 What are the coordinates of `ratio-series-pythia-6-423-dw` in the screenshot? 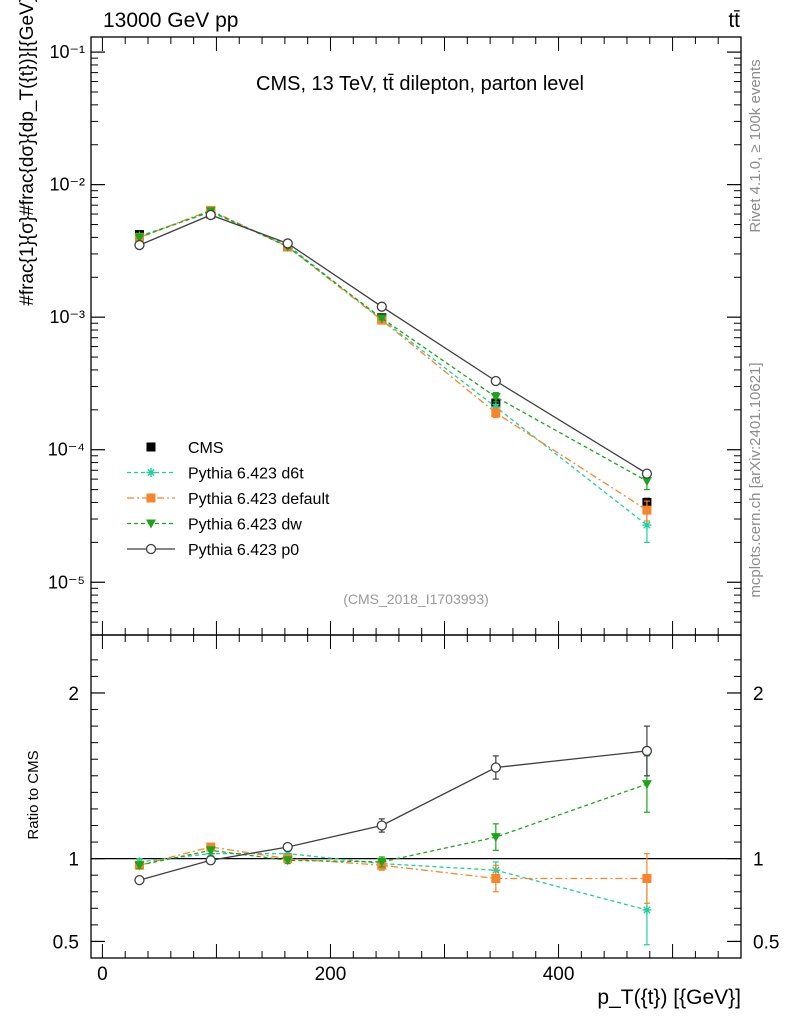 It's located at (393, 813).